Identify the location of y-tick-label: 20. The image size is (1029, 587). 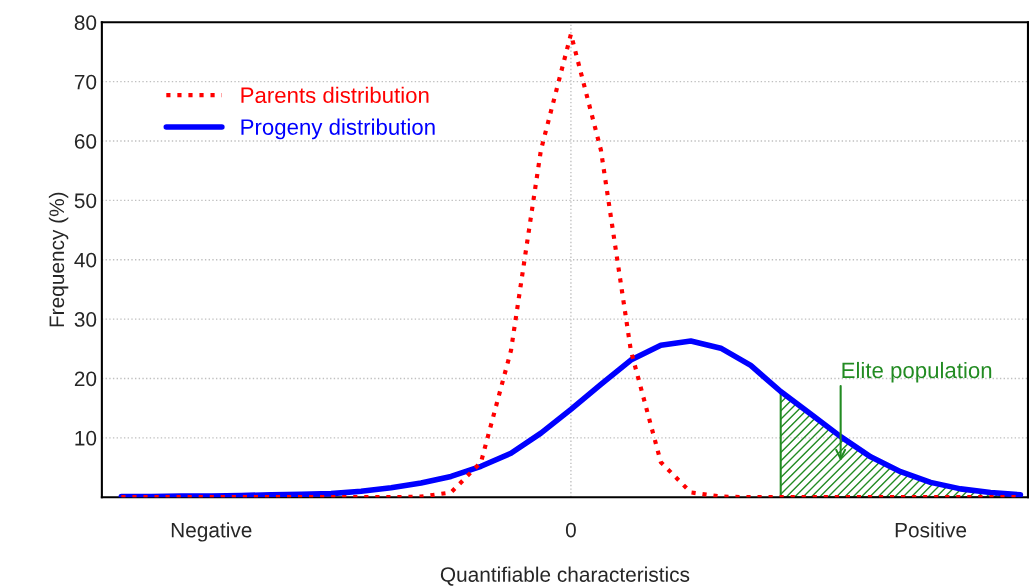
(85, 379).